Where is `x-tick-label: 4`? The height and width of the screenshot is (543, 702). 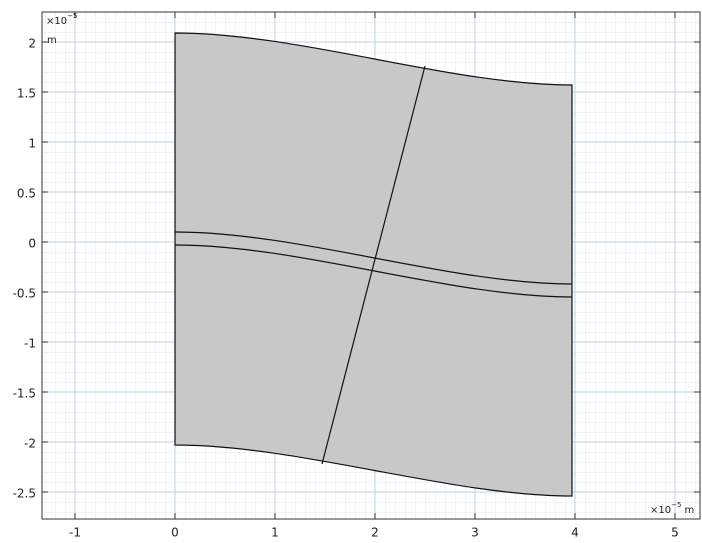 x-tick-label: 4 is located at coordinates (575, 533).